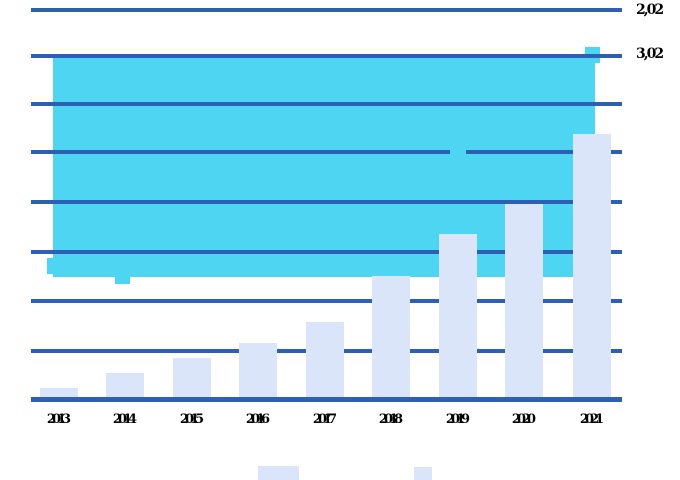 The height and width of the screenshot is (480, 680). I want to click on bar-2019, so click(458, 316).